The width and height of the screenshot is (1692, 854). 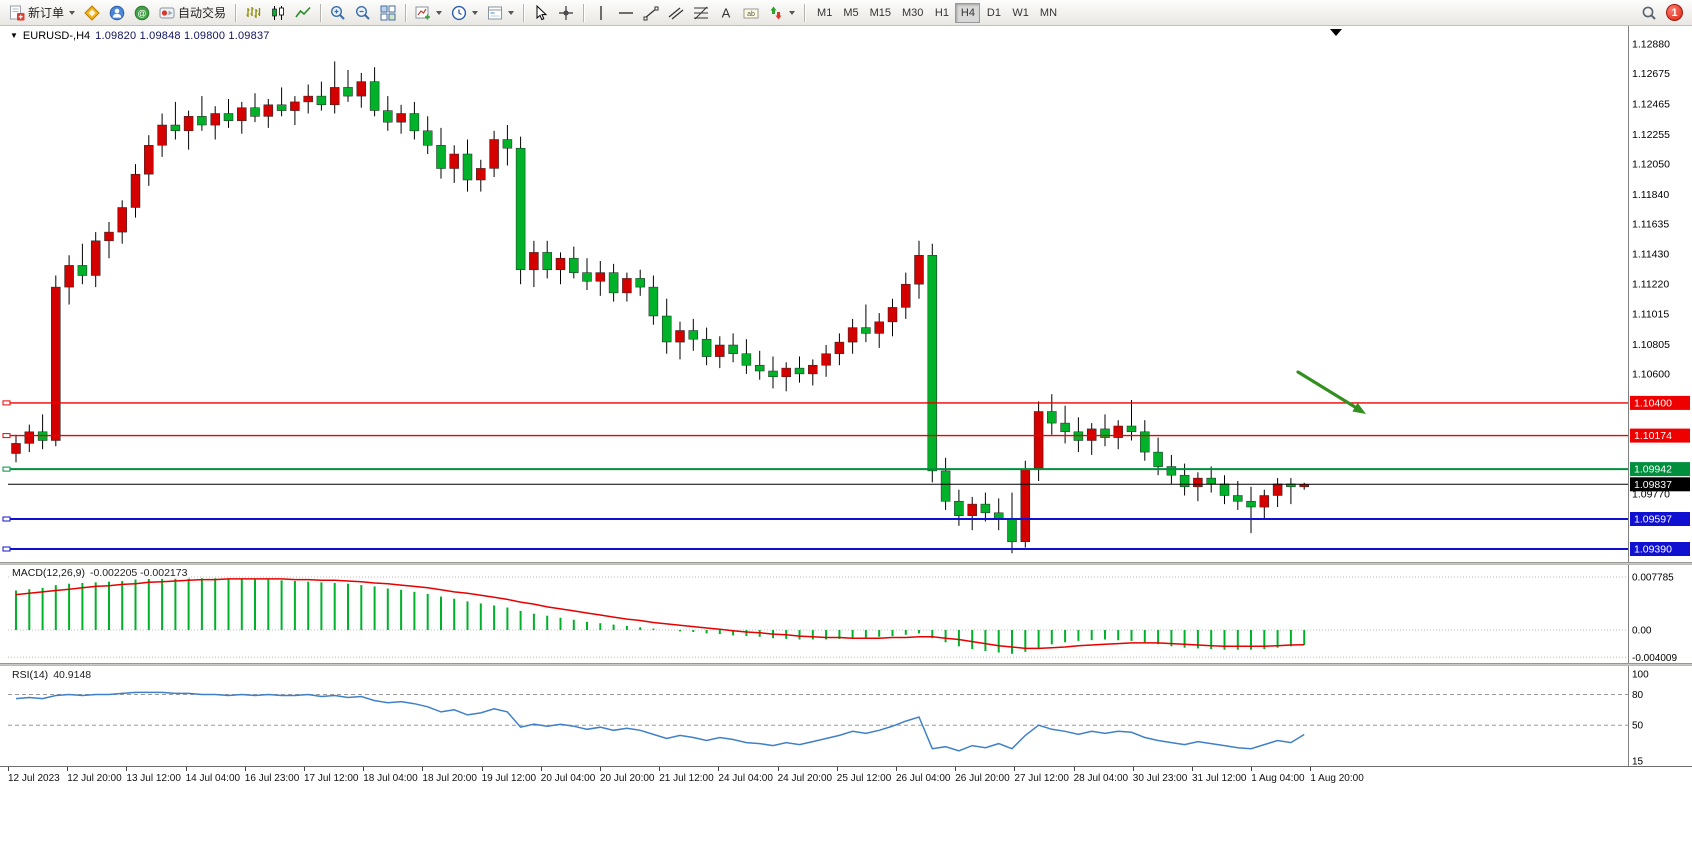 I want to click on time-label: 30 Jul 23:00, so click(x=1160, y=778).